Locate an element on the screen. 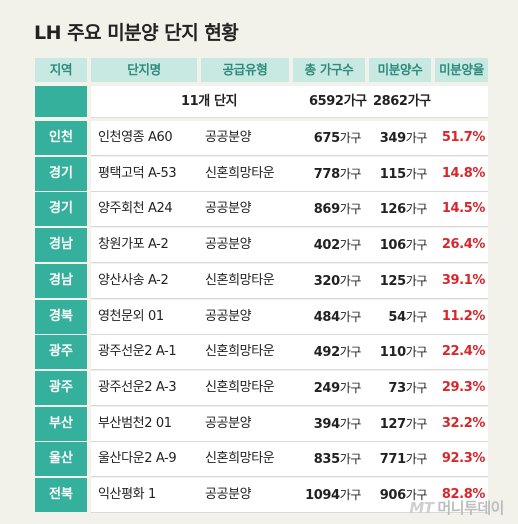 The width and height of the screenshot is (518, 524). header-region: 지역 is located at coordinates (61, 70).